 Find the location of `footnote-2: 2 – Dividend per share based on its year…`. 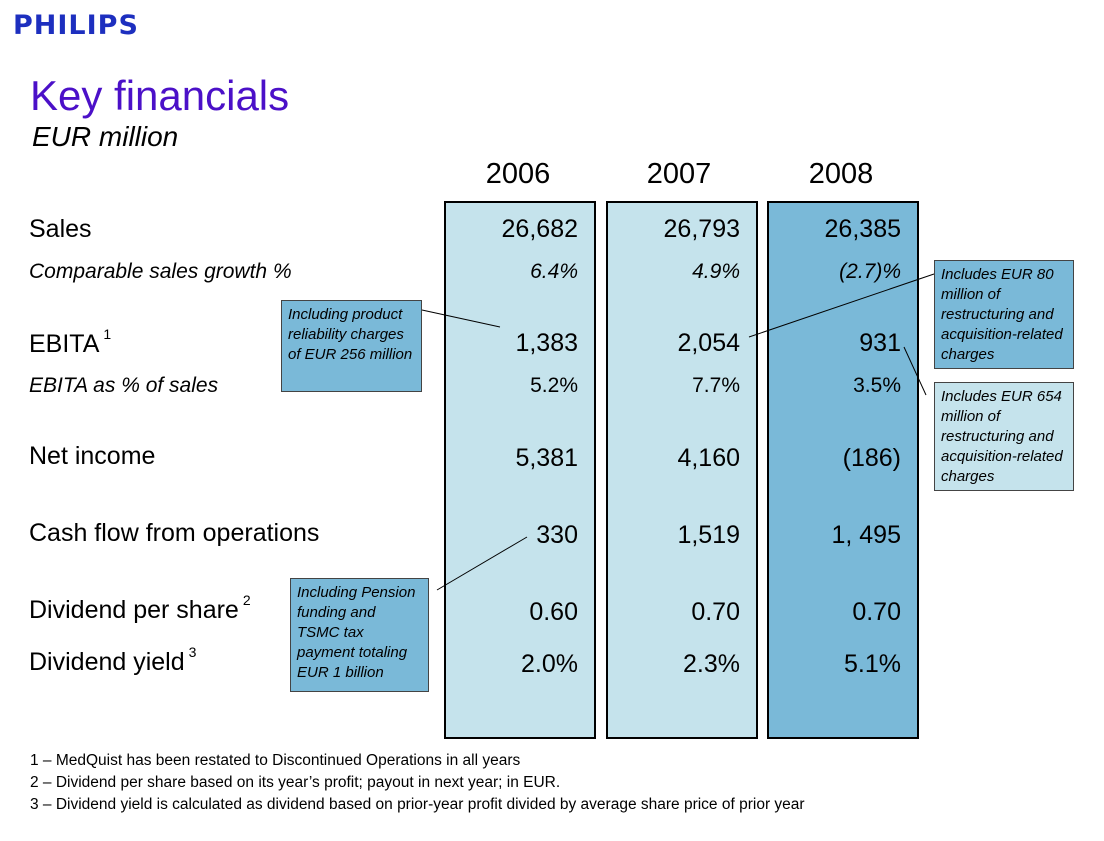

footnote-2: 2 – Dividend per share based on its year… is located at coordinates (295, 782).